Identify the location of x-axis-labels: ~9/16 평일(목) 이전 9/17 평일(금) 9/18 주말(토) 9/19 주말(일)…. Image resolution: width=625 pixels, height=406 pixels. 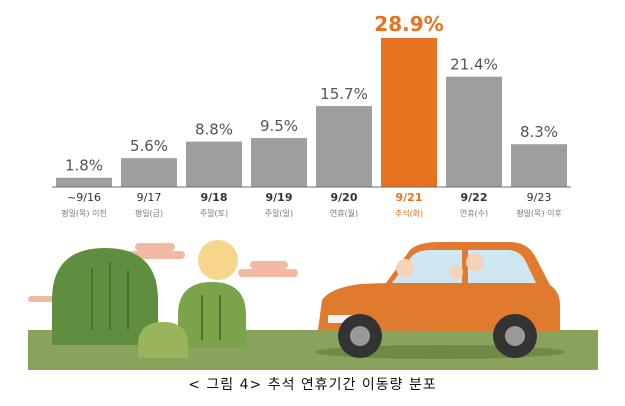
(311, 204).